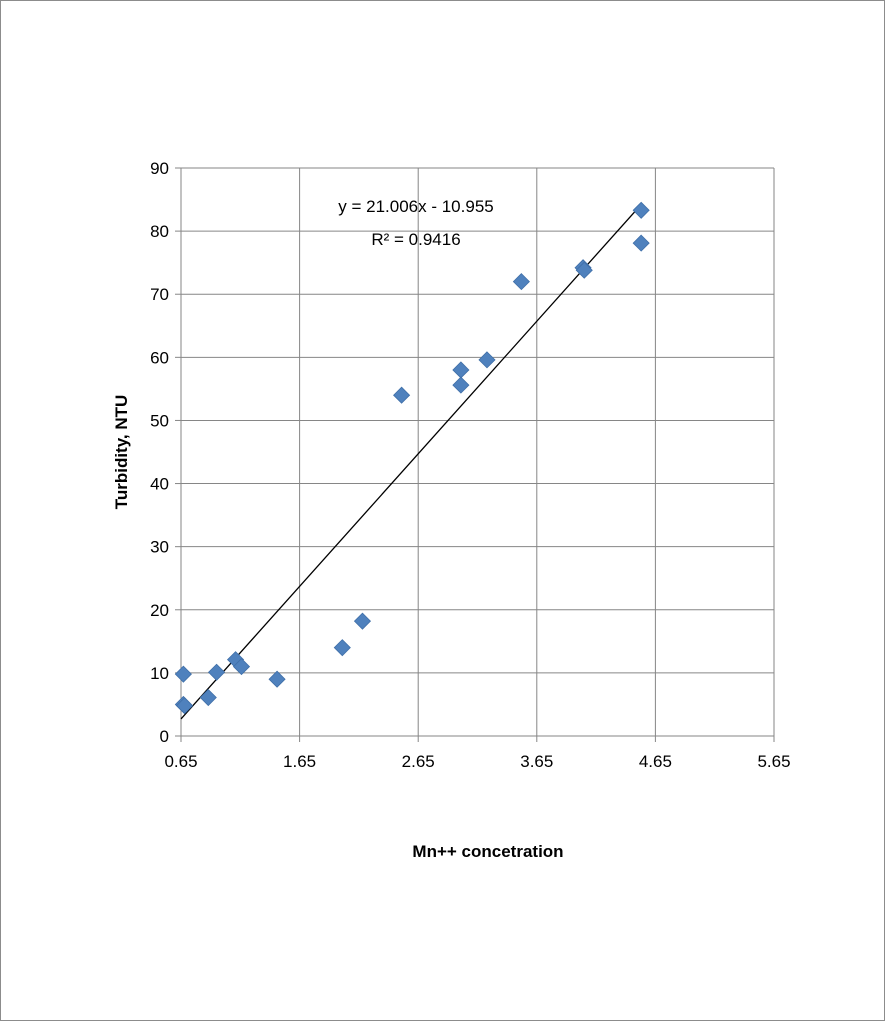 The height and width of the screenshot is (1024, 886). I want to click on y-tick-label: 50, so click(159, 420).